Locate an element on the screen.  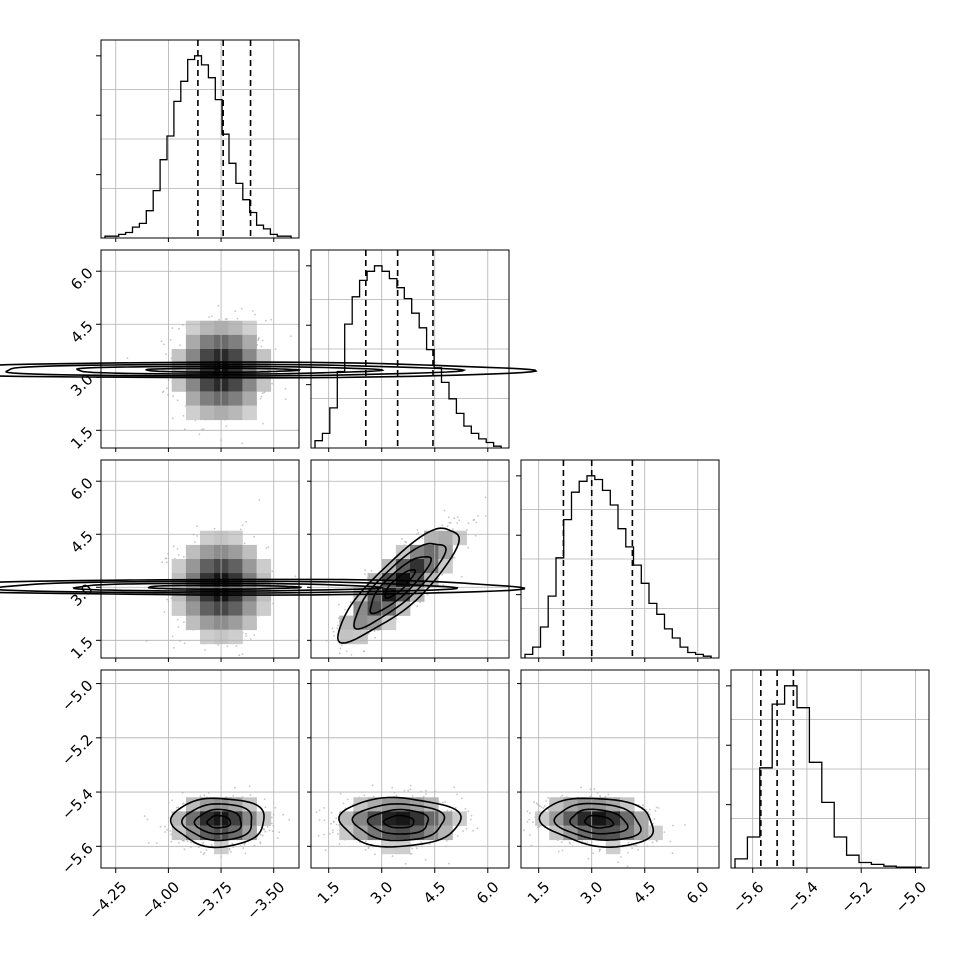
y-tick-label: 4.5 is located at coordinates (82, 542).